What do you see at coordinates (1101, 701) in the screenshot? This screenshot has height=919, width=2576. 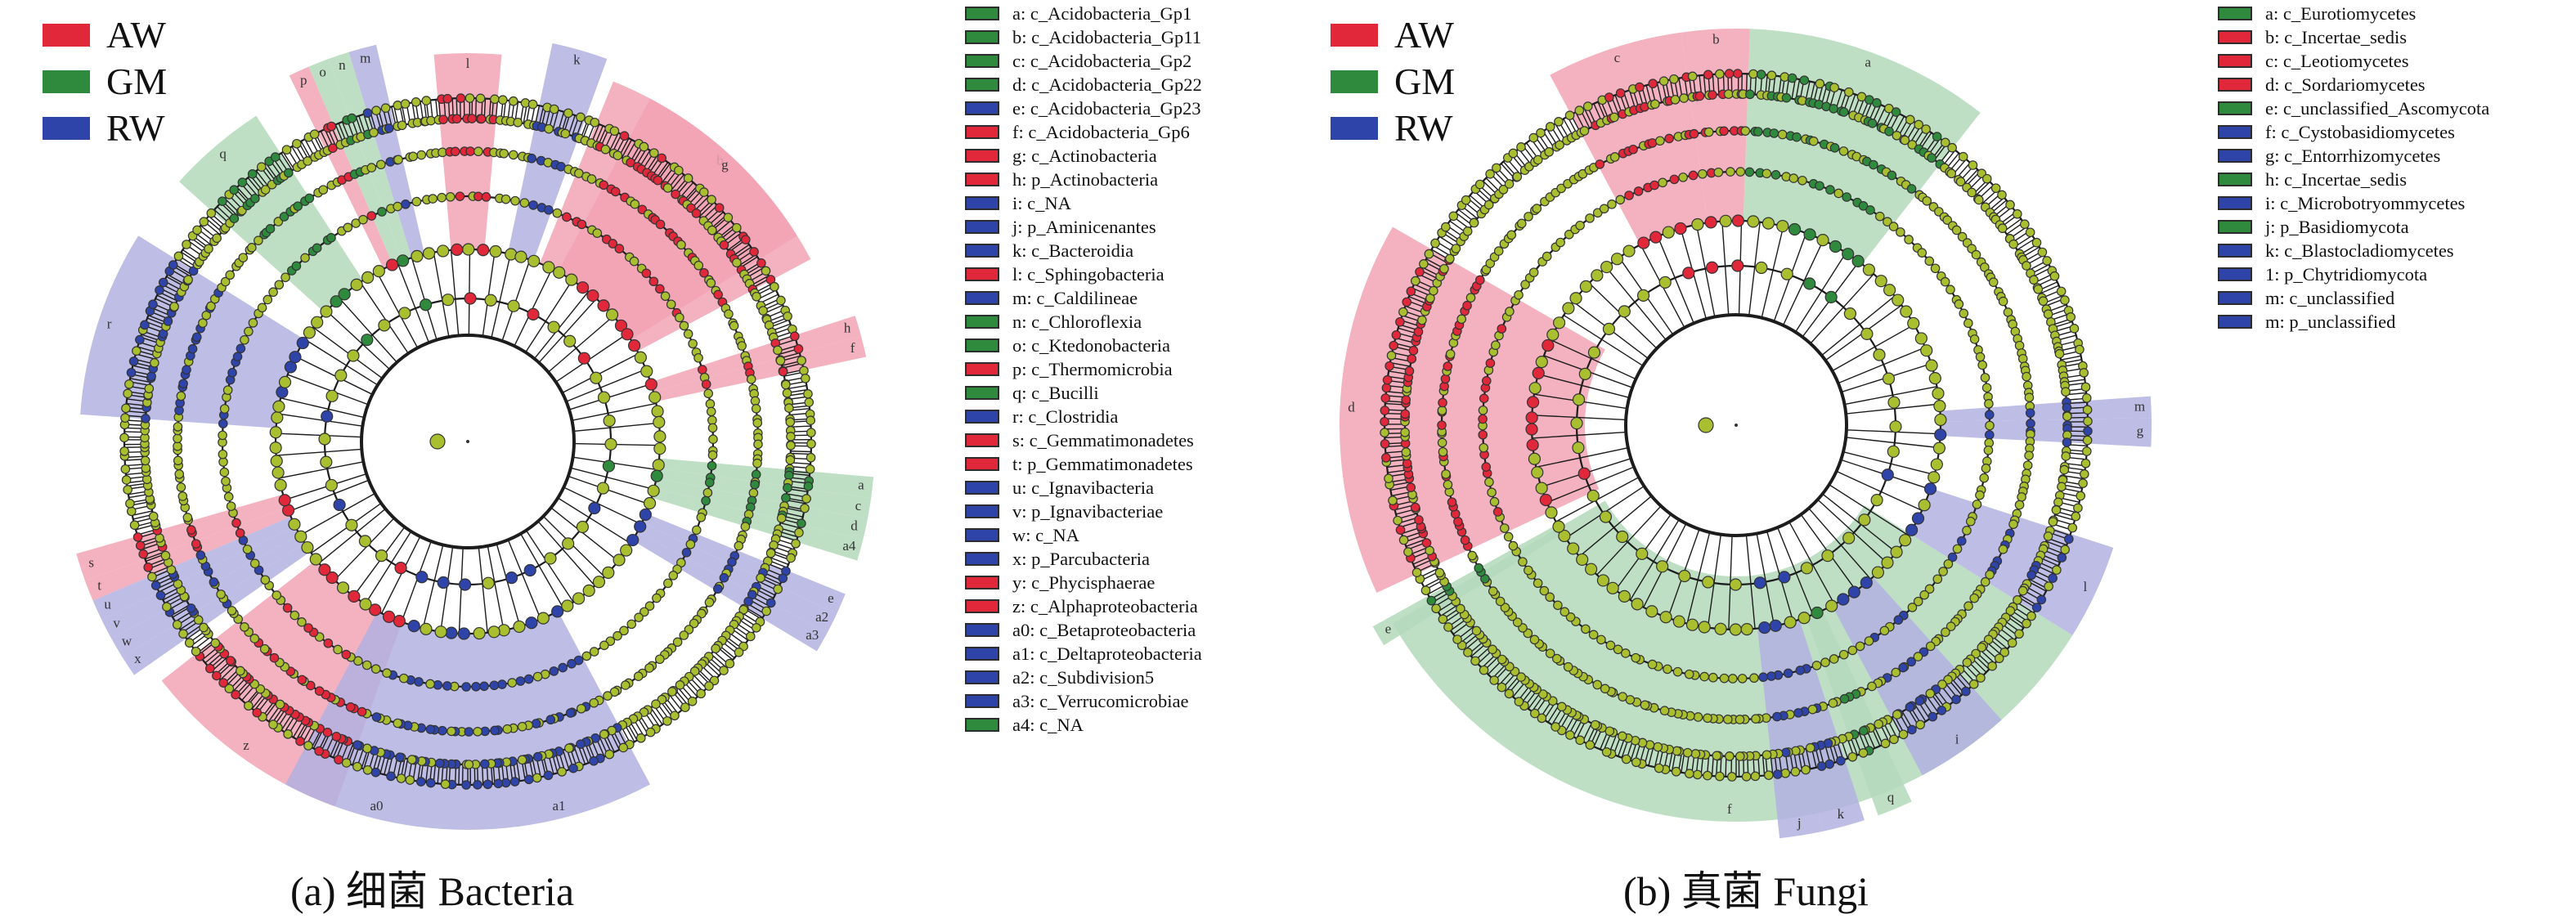 I see `taxa-label: a3: c_Verrucomicrobiae` at bounding box center [1101, 701].